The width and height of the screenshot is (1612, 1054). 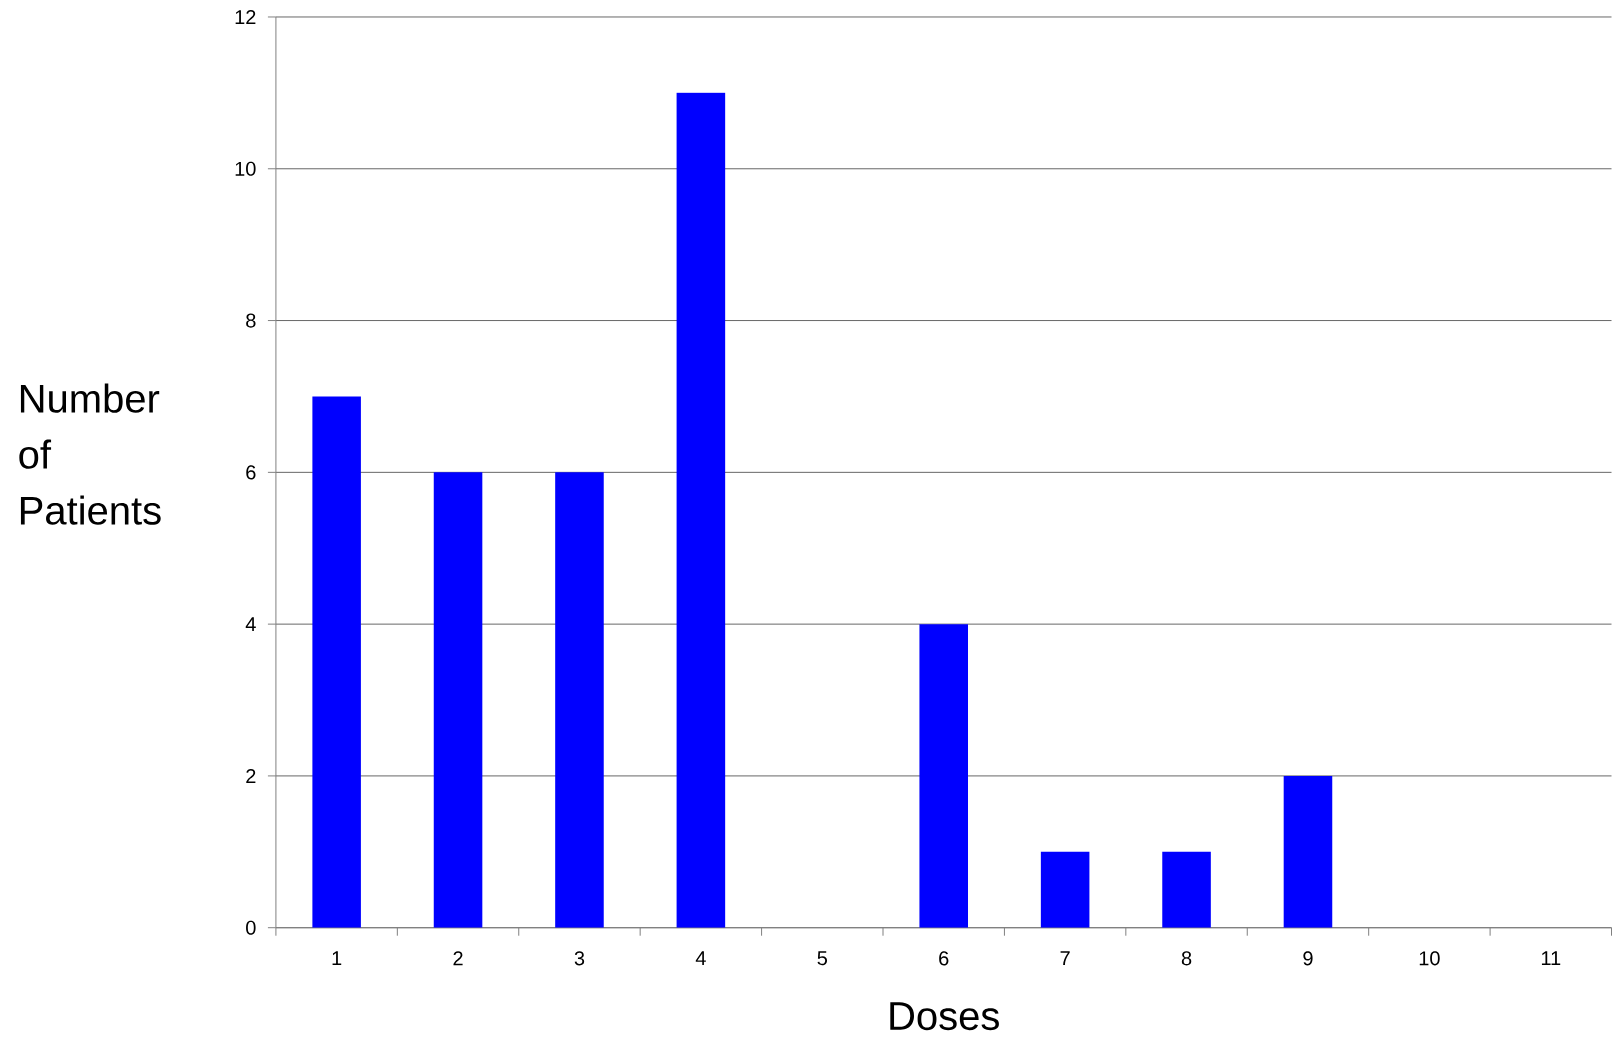 What do you see at coordinates (337, 958) in the screenshot?
I see `x-tick-label: 1` at bounding box center [337, 958].